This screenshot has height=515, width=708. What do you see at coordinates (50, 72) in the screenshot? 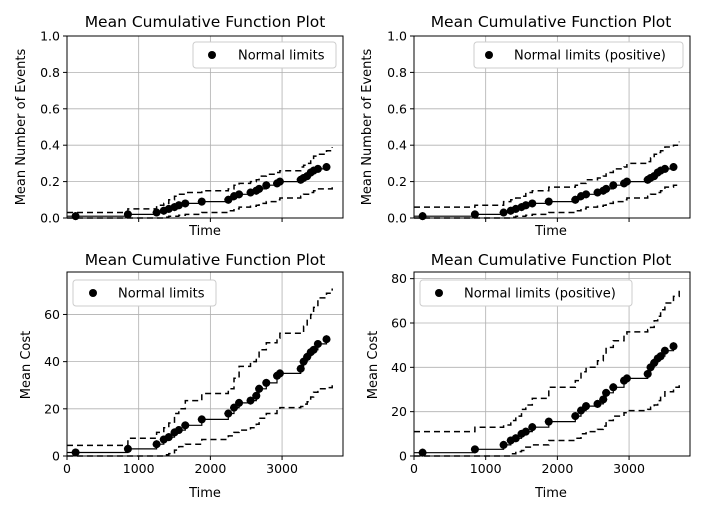
I see `y-tick-label: 0.8` at bounding box center [50, 72].